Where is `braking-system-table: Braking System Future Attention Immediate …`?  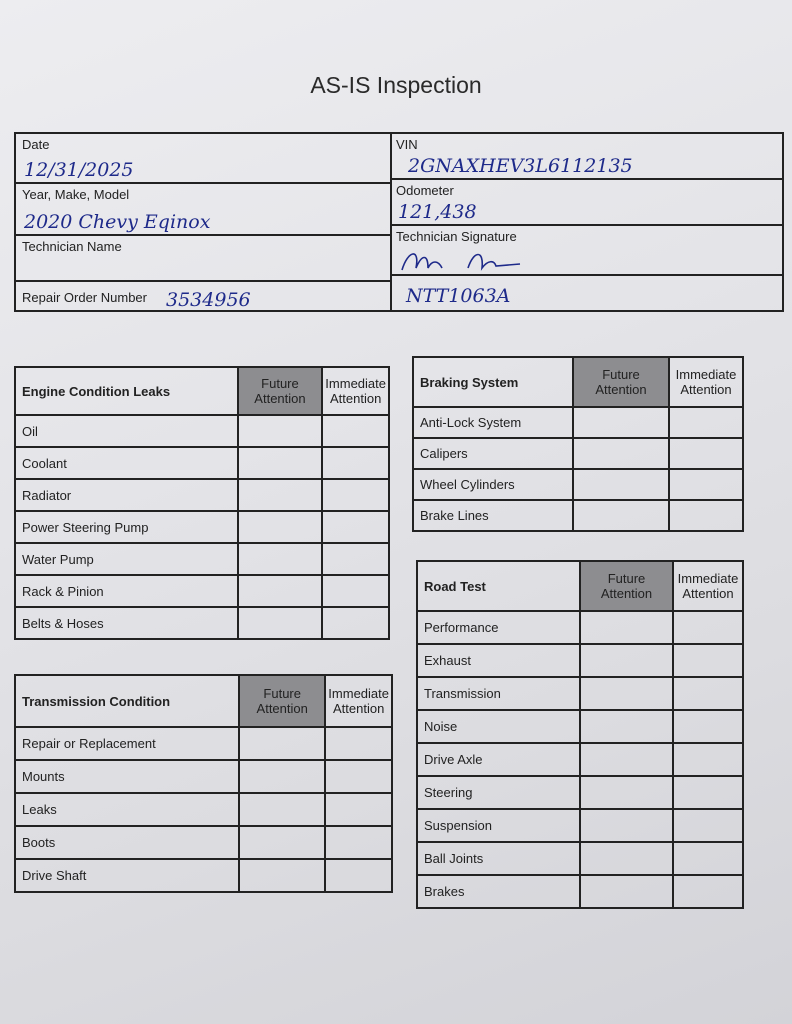
braking-system-table: Braking System Future Attention Immediate … is located at coordinates (578, 444).